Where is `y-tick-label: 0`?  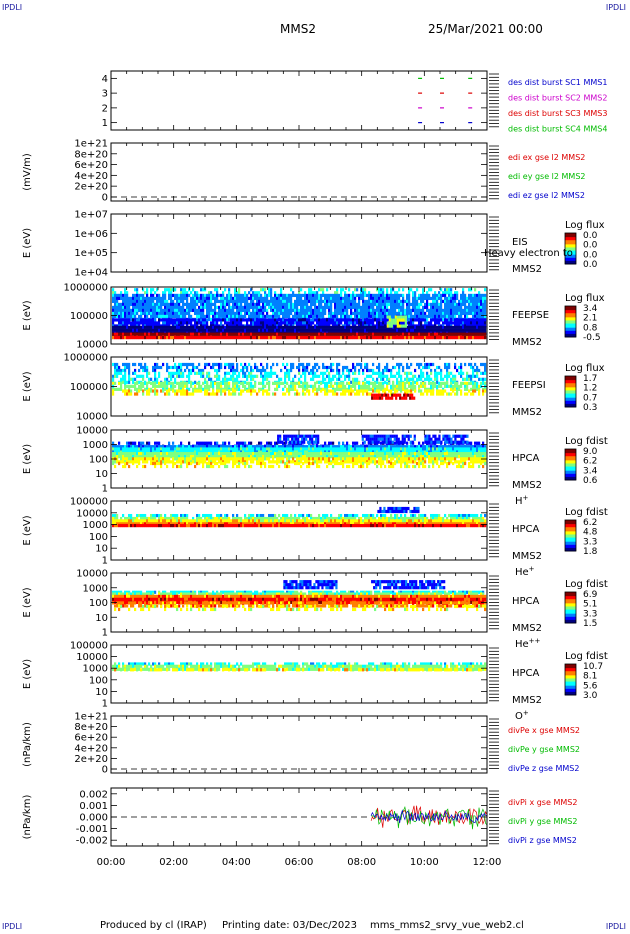
y-tick-label: 0 is located at coordinates (105, 197).